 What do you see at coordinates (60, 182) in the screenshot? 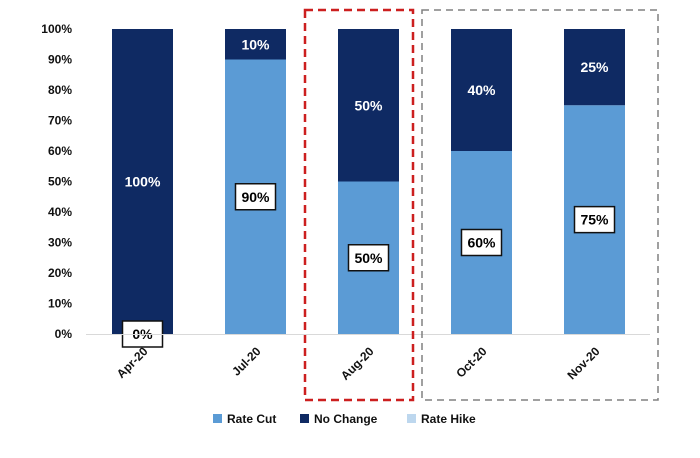
I see `y-tick-label: 50%` at bounding box center [60, 182].